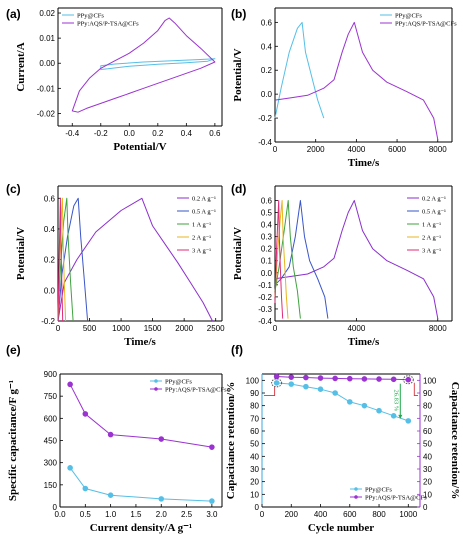 Image resolution: width=463 pixels, height=550 pixels. What do you see at coordinates (50, 229) in the screenshot?
I see `y-tick-label: 0.4` at bounding box center [50, 229].